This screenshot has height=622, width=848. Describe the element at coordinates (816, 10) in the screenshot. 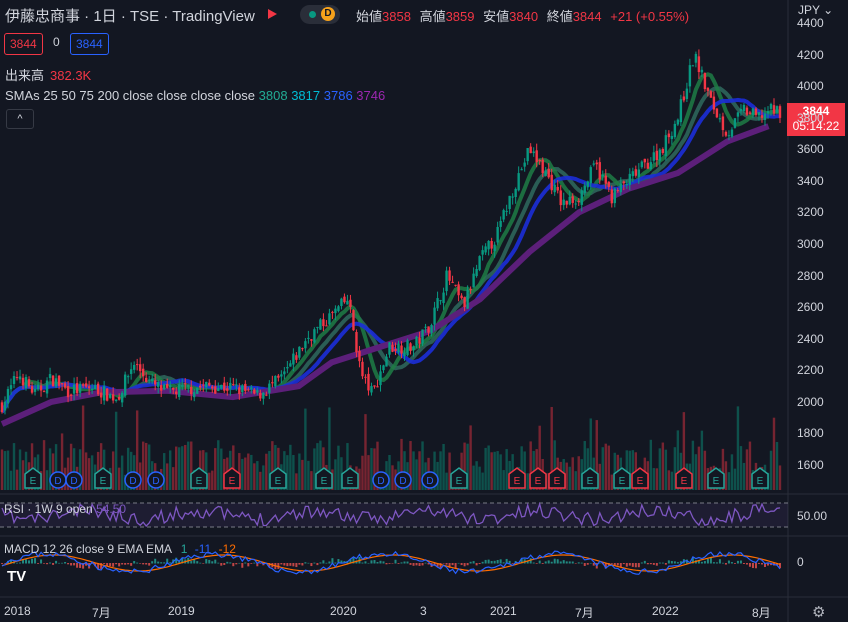

I see `currency-menu: JPY ⌄` at that location.